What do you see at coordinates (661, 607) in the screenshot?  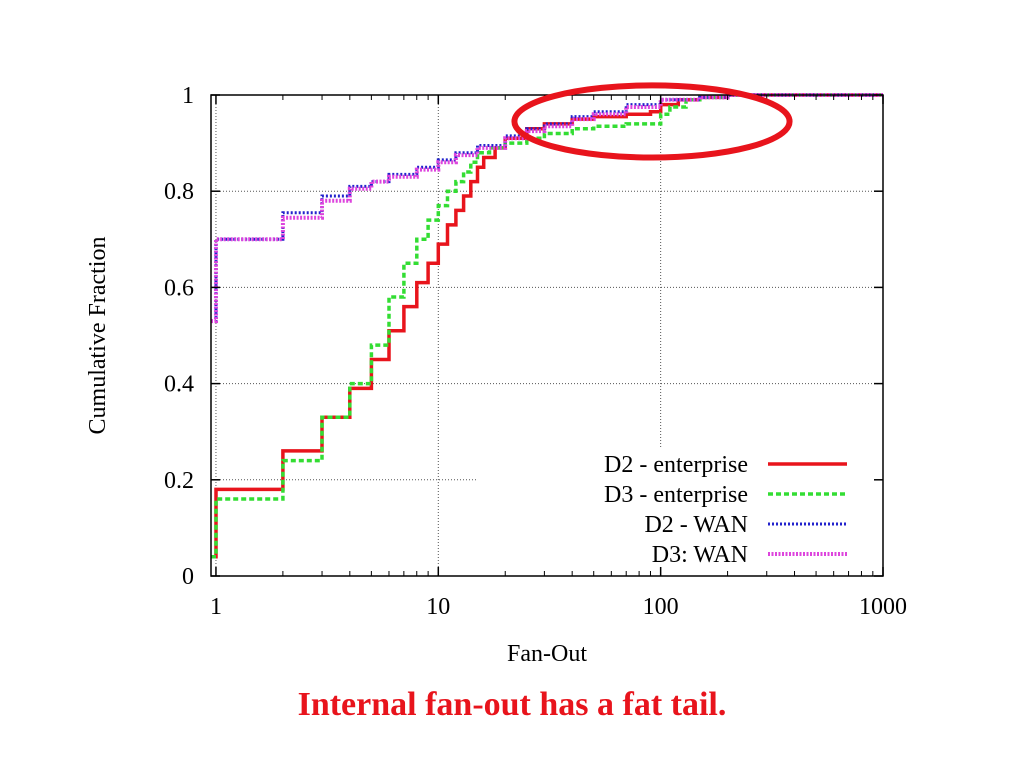 I see `x-tick-label: 100` at bounding box center [661, 607].